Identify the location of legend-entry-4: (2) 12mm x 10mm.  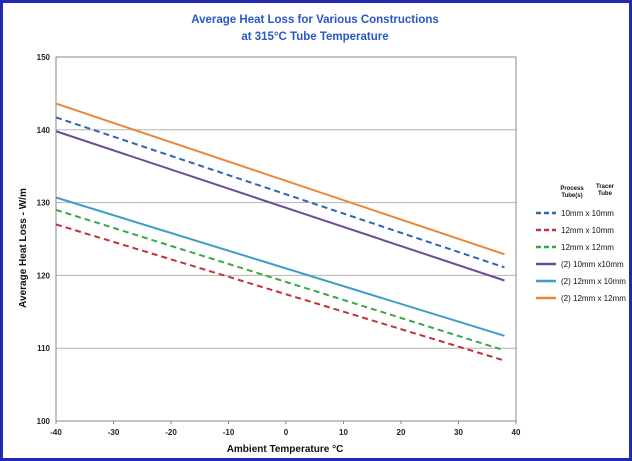
(593, 281).